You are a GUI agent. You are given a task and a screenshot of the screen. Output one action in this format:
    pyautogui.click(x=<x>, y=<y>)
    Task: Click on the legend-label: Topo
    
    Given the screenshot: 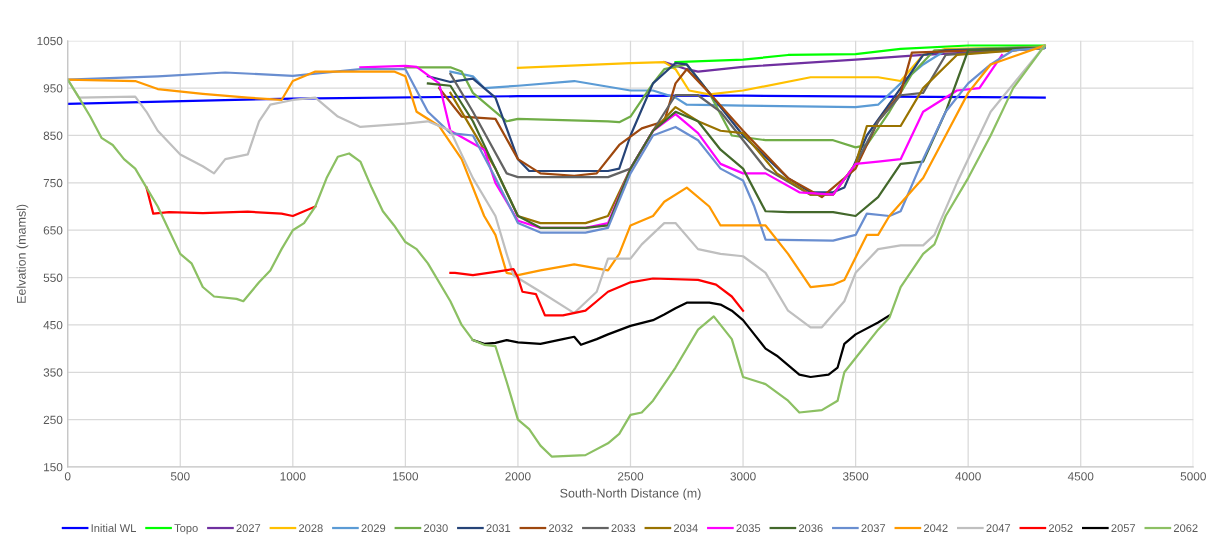 What is the action you would take?
    pyautogui.click(x=186, y=529)
    